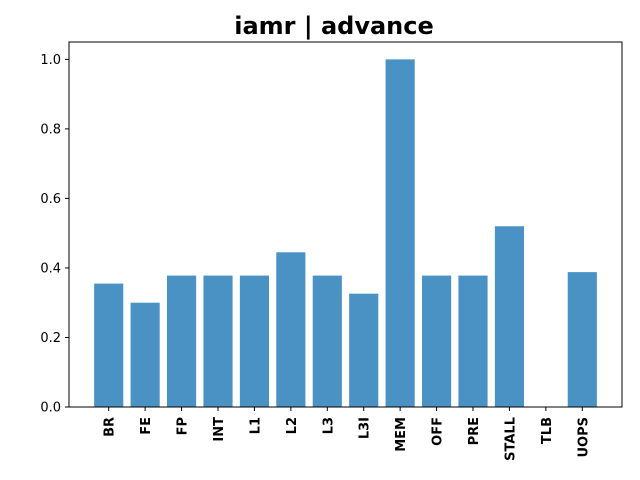  Describe the element at coordinates (110, 427) in the screenshot. I see `x-tick-label: BR` at that location.